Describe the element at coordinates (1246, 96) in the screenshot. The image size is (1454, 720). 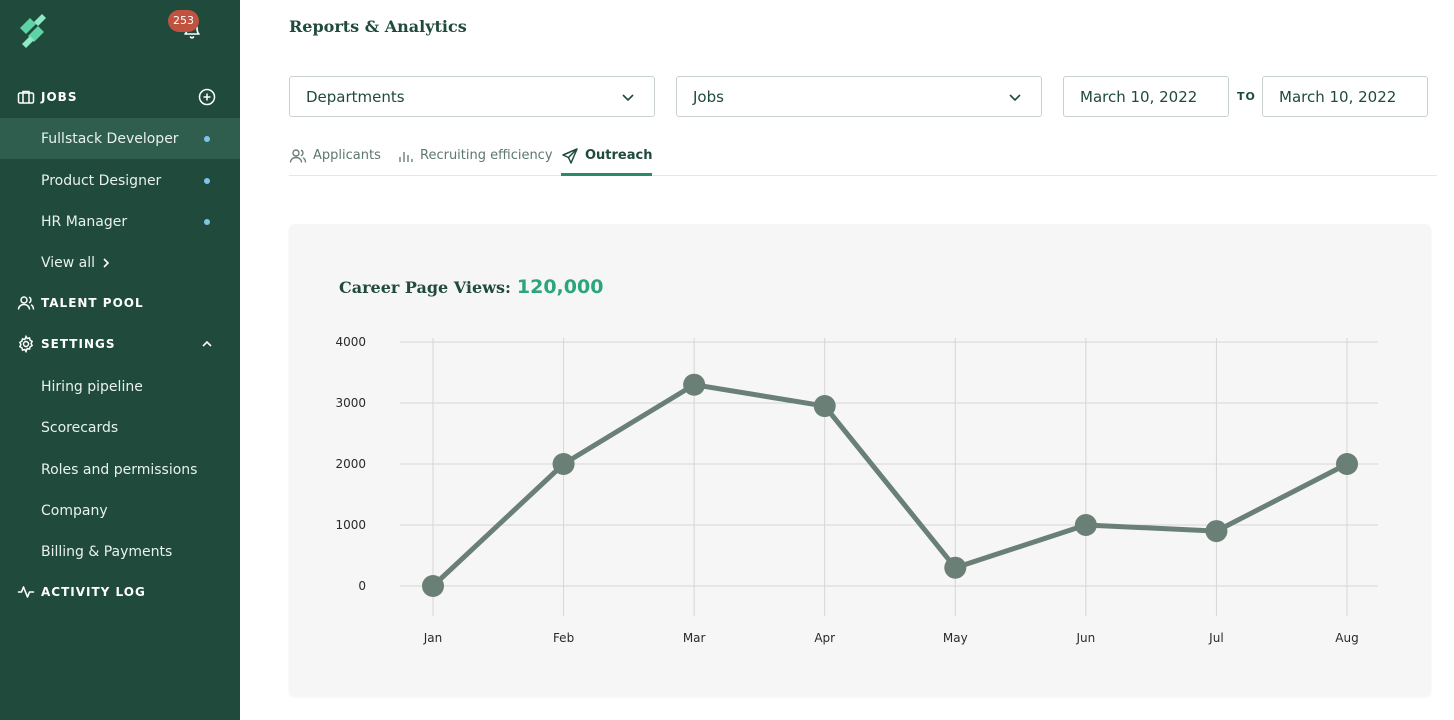
I see `date-range-separator: TO` at that location.